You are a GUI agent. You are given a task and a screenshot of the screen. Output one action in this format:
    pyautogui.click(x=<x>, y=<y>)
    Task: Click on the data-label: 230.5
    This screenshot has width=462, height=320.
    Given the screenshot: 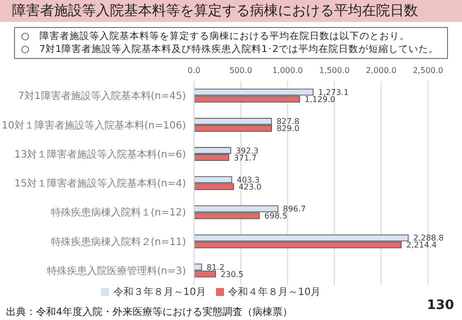 What is the action you would take?
    pyautogui.click(x=232, y=274)
    